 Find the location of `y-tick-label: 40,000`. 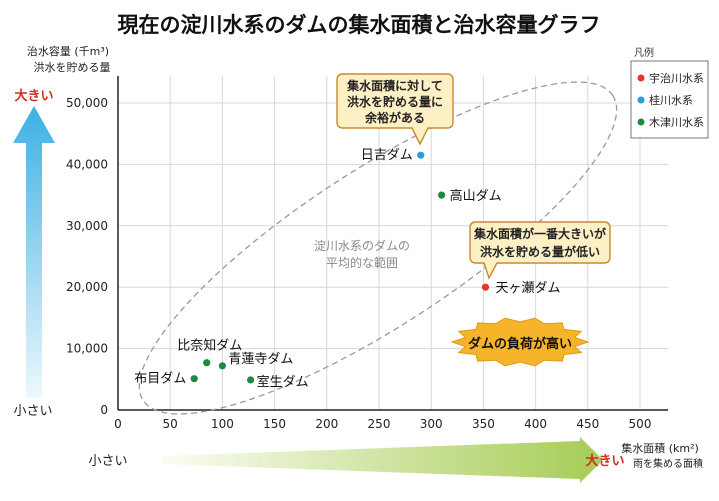

y-tick-label: 40,000 is located at coordinates (87, 164).